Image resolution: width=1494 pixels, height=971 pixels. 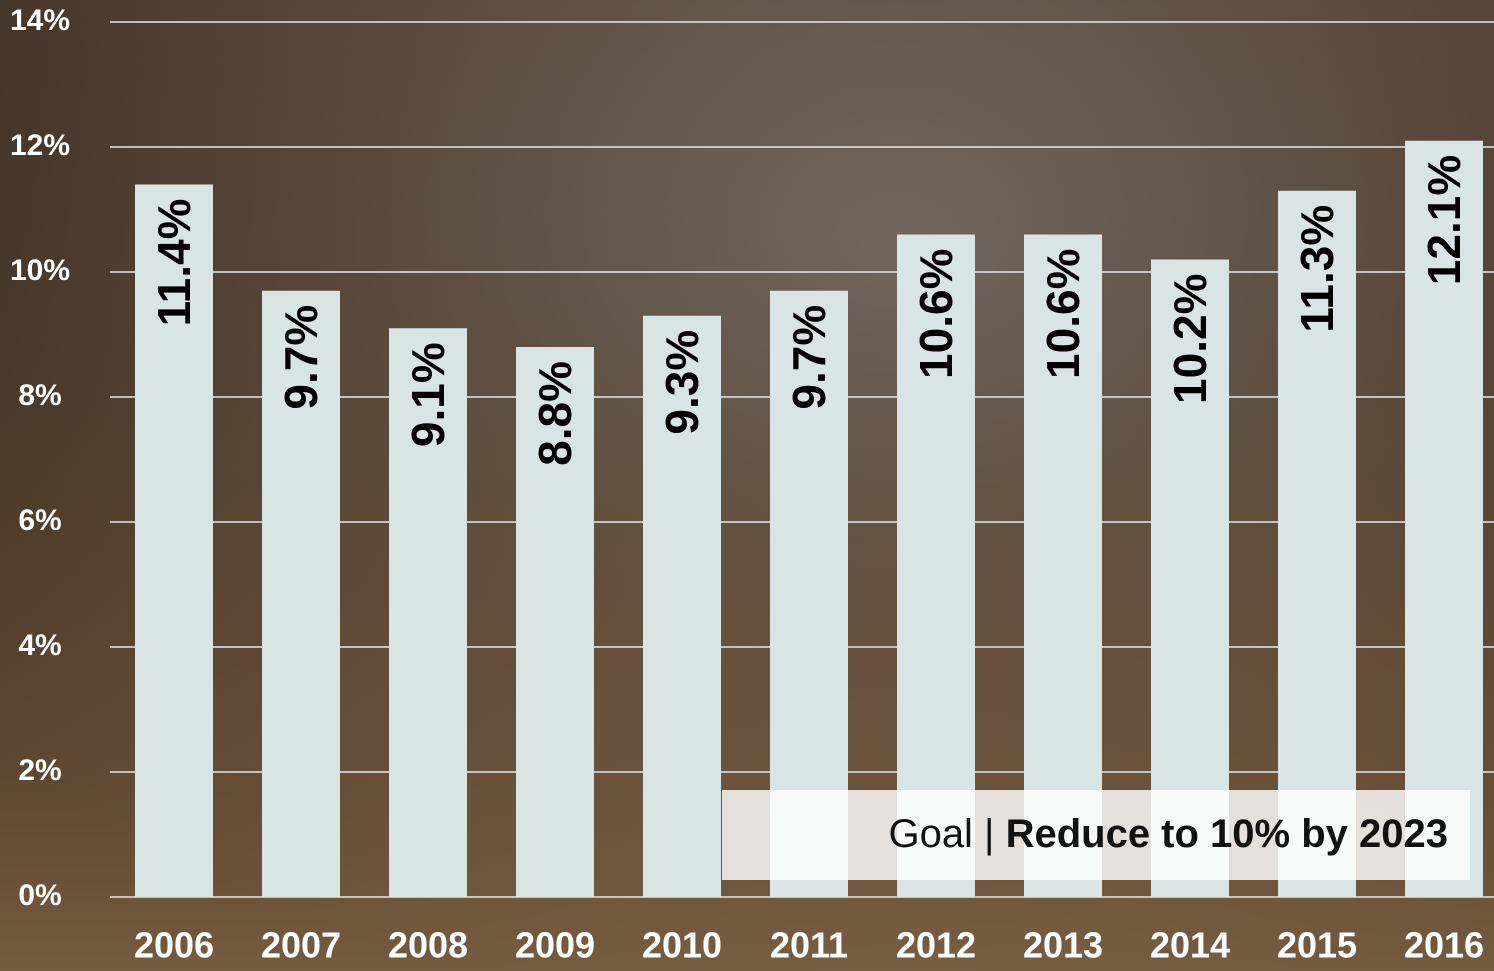 I want to click on x-tick-label: 2016, so click(x=1444, y=945).